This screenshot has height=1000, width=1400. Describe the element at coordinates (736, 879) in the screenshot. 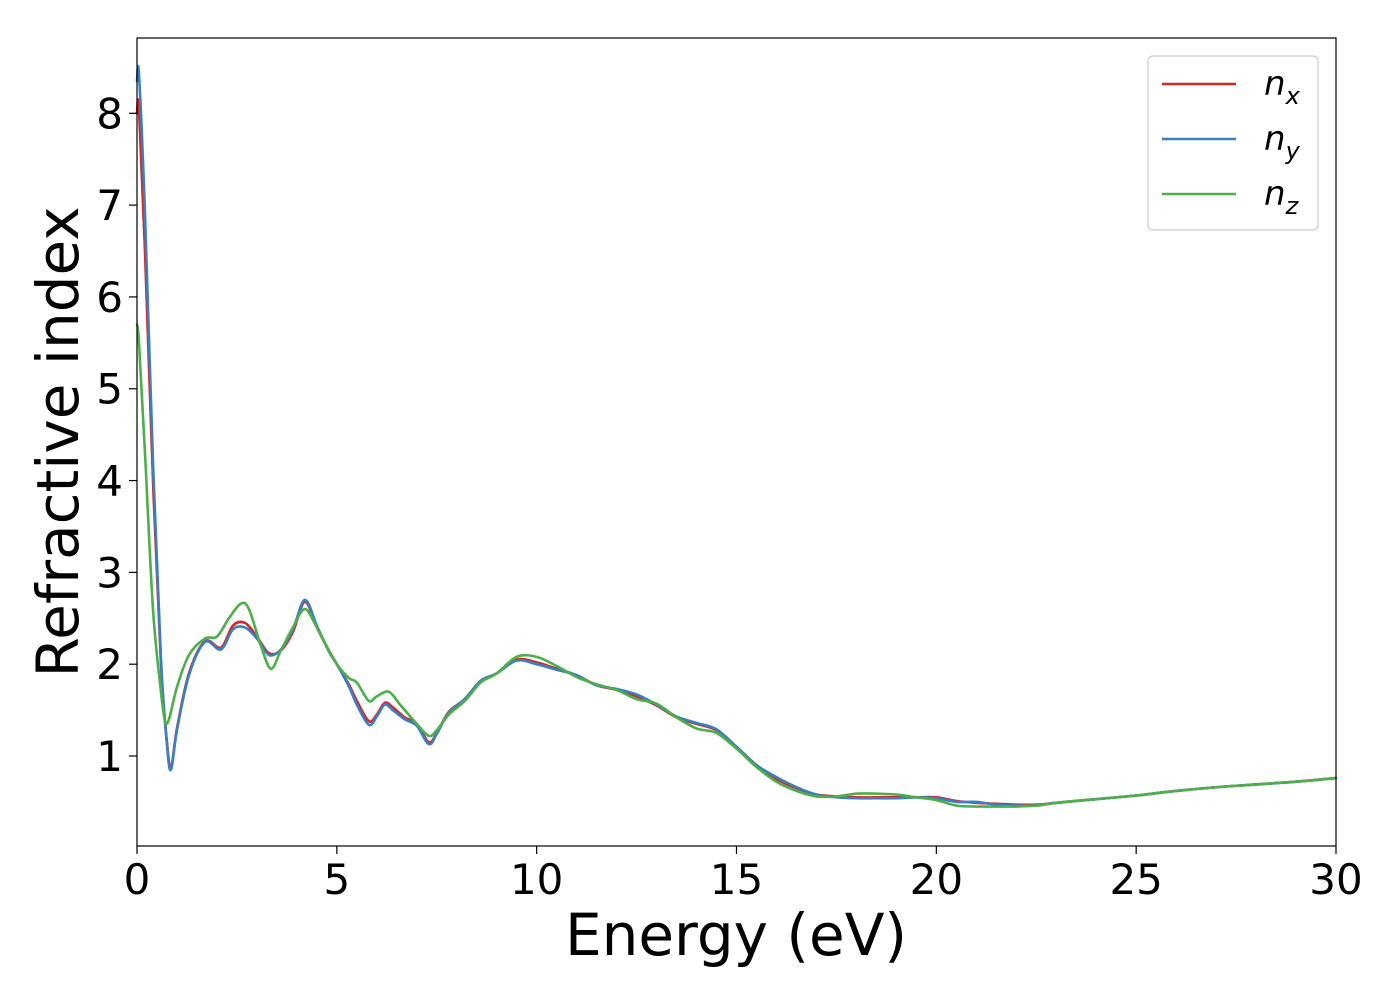

I see `x-tick-label: 15` at that location.